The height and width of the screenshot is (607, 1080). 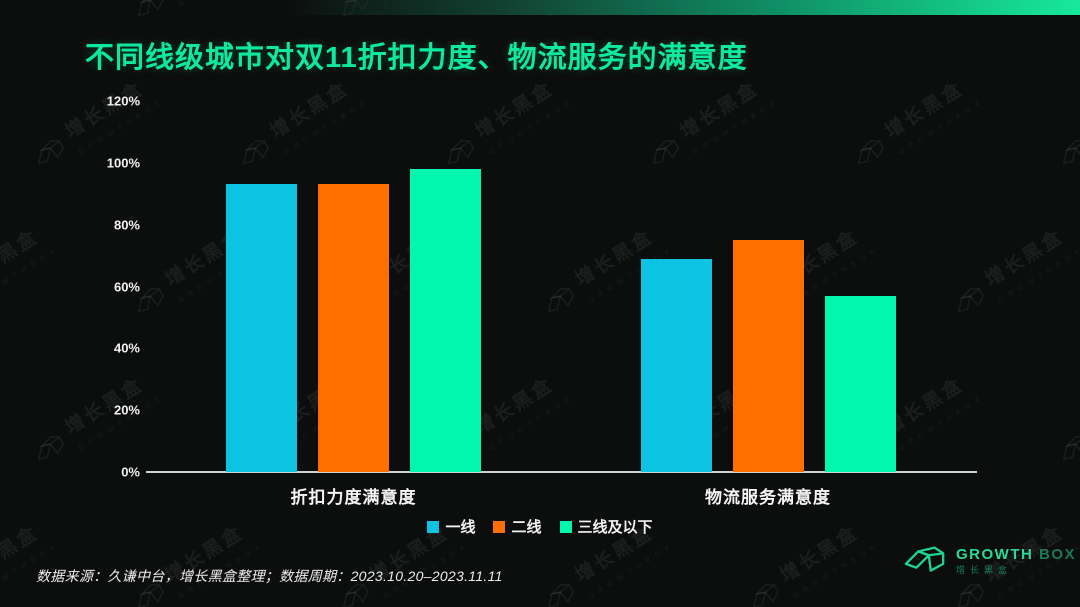 I want to click on legend-label: 三线及以下, so click(x=615, y=527).